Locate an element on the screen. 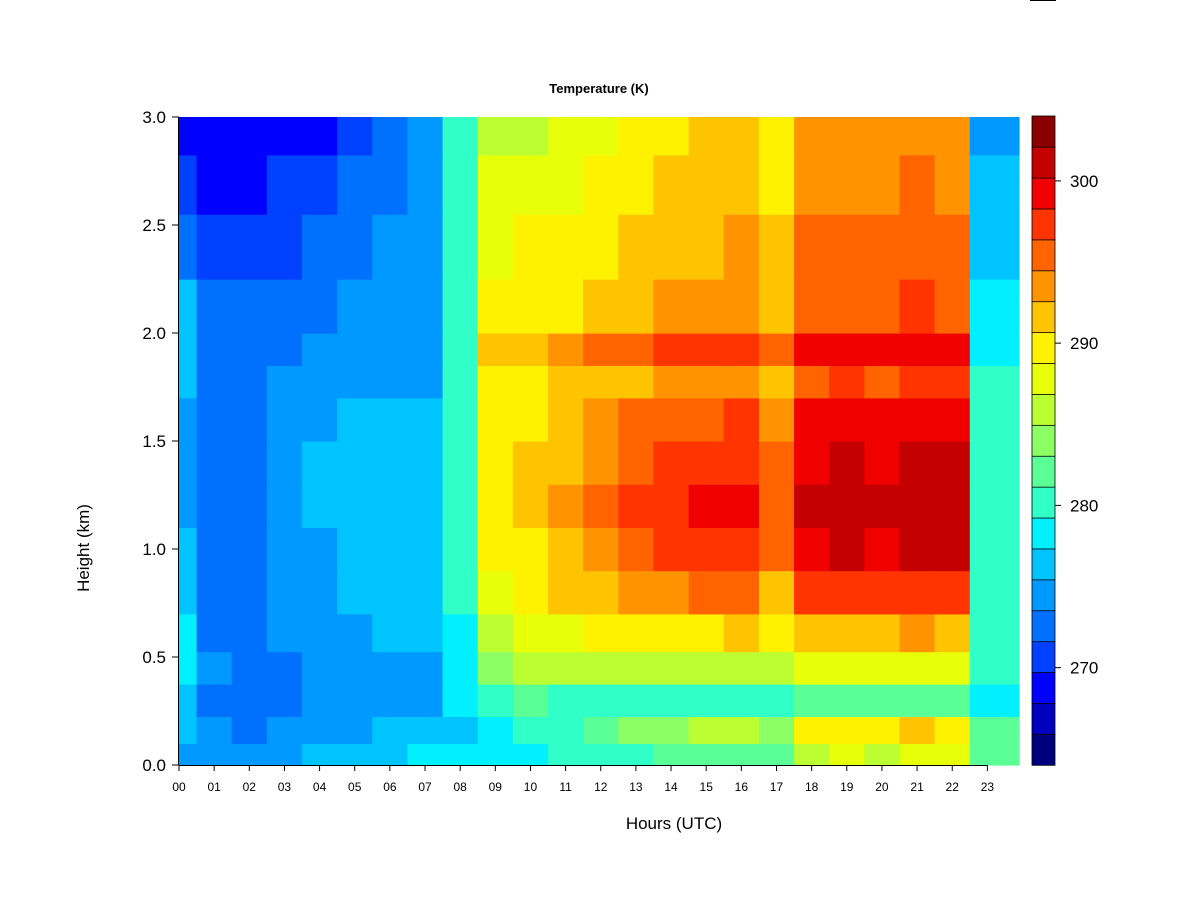 The width and height of the screenshot is (1200, 900). x-tick-label: 13 is located at coordinates (636, 787).